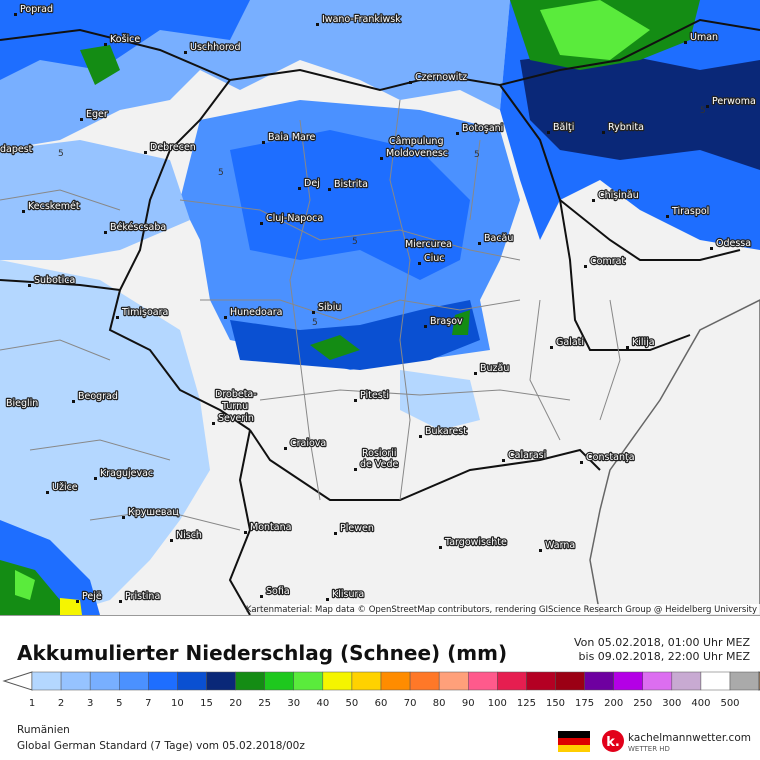 The image size is (760, 760). Describe the element at coordinates (126, 473) in the screenshot. I see `city-label: Kragujevac` at that location.